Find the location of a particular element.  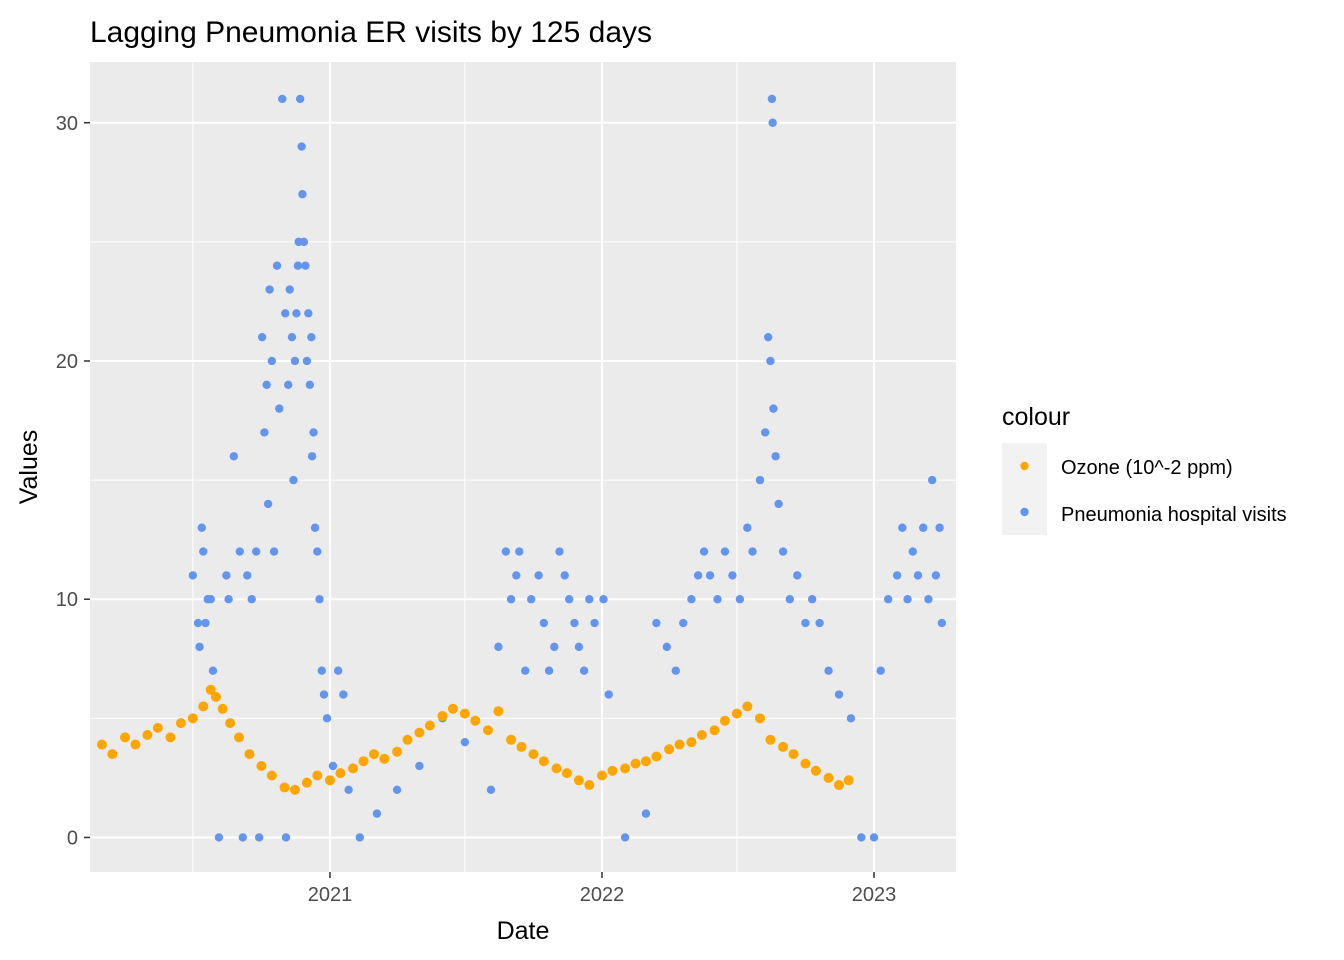

y-tick-label: 30 is located at coordinates (67, 124).